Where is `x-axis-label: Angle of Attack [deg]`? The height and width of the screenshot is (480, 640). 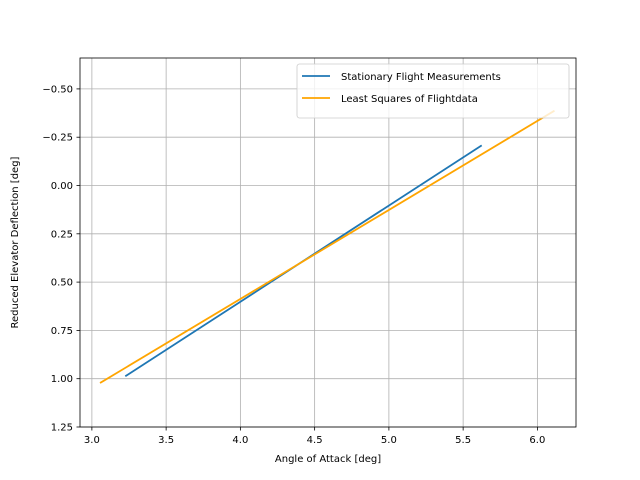
x-axis-label: Angle of Attack [deg] is located at coordinates (328, 459).